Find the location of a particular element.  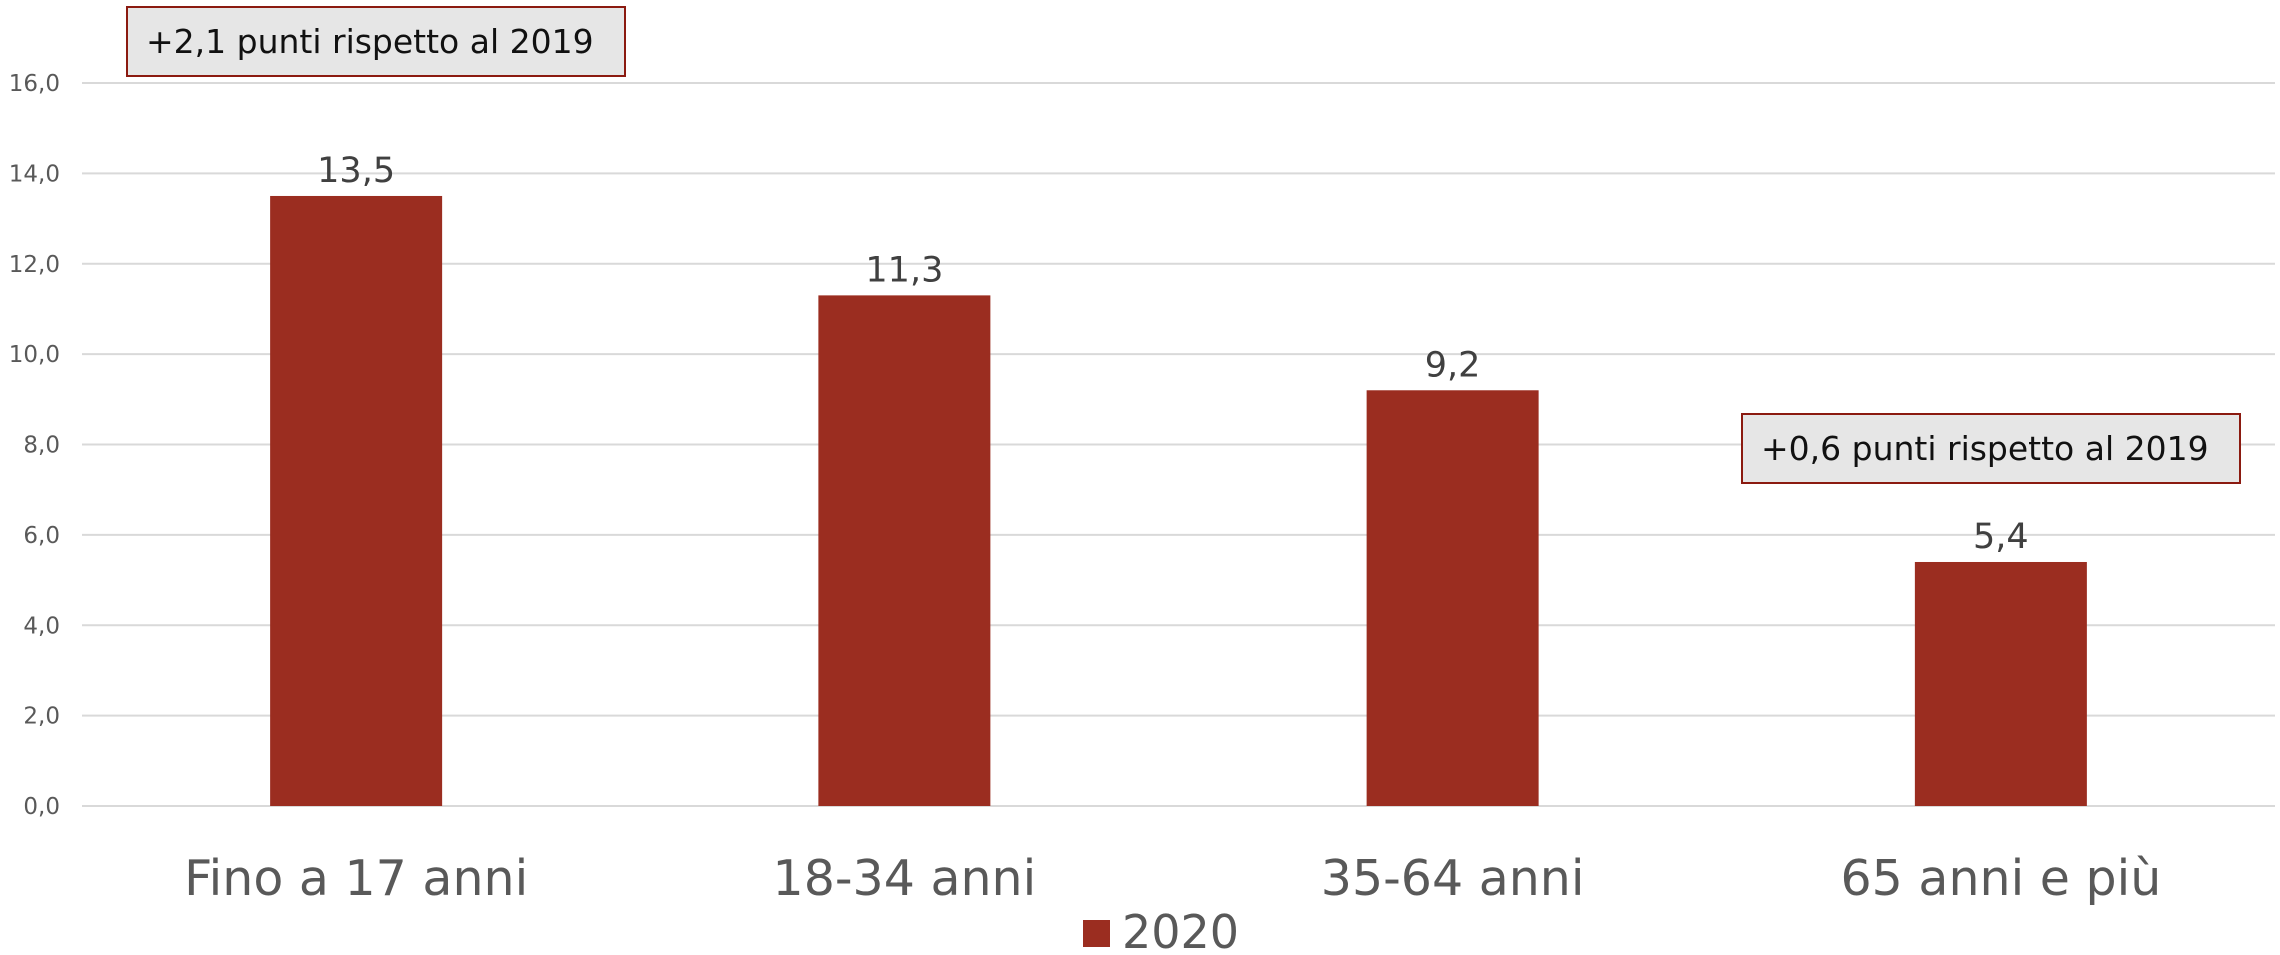

data-label: 13,5 is located at coordinates (356, 171).